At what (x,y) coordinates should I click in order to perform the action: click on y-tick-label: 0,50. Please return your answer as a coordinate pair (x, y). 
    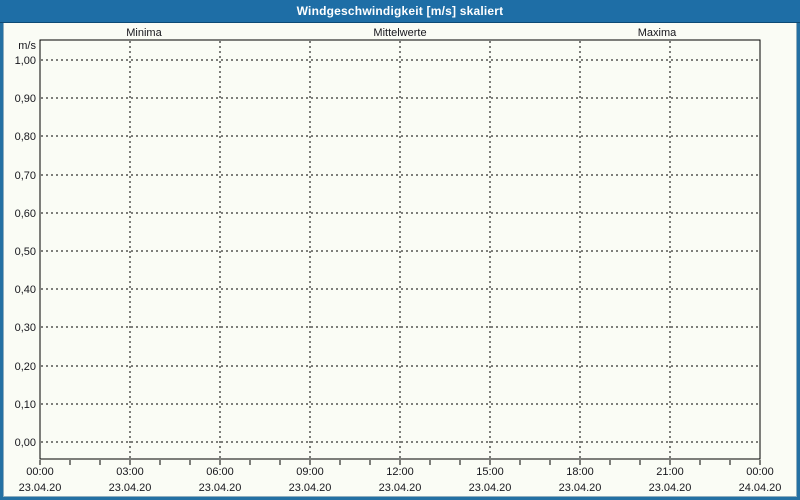
    Looking at the image, I should click on (25, 252).